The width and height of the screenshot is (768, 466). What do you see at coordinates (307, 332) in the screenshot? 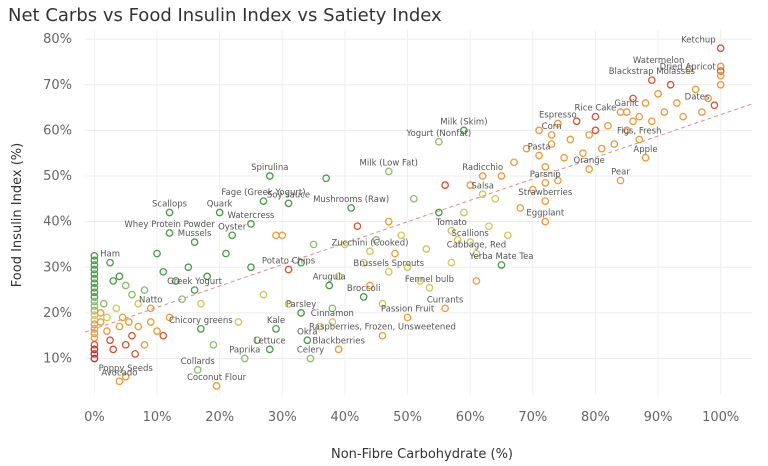
I see `point-label: Okra` at bounding box center [307, 332].